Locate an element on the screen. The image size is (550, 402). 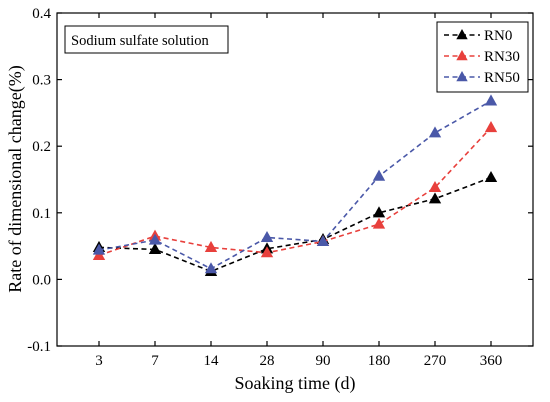
legend-label: RN30 is located at coordinates (502, 57).